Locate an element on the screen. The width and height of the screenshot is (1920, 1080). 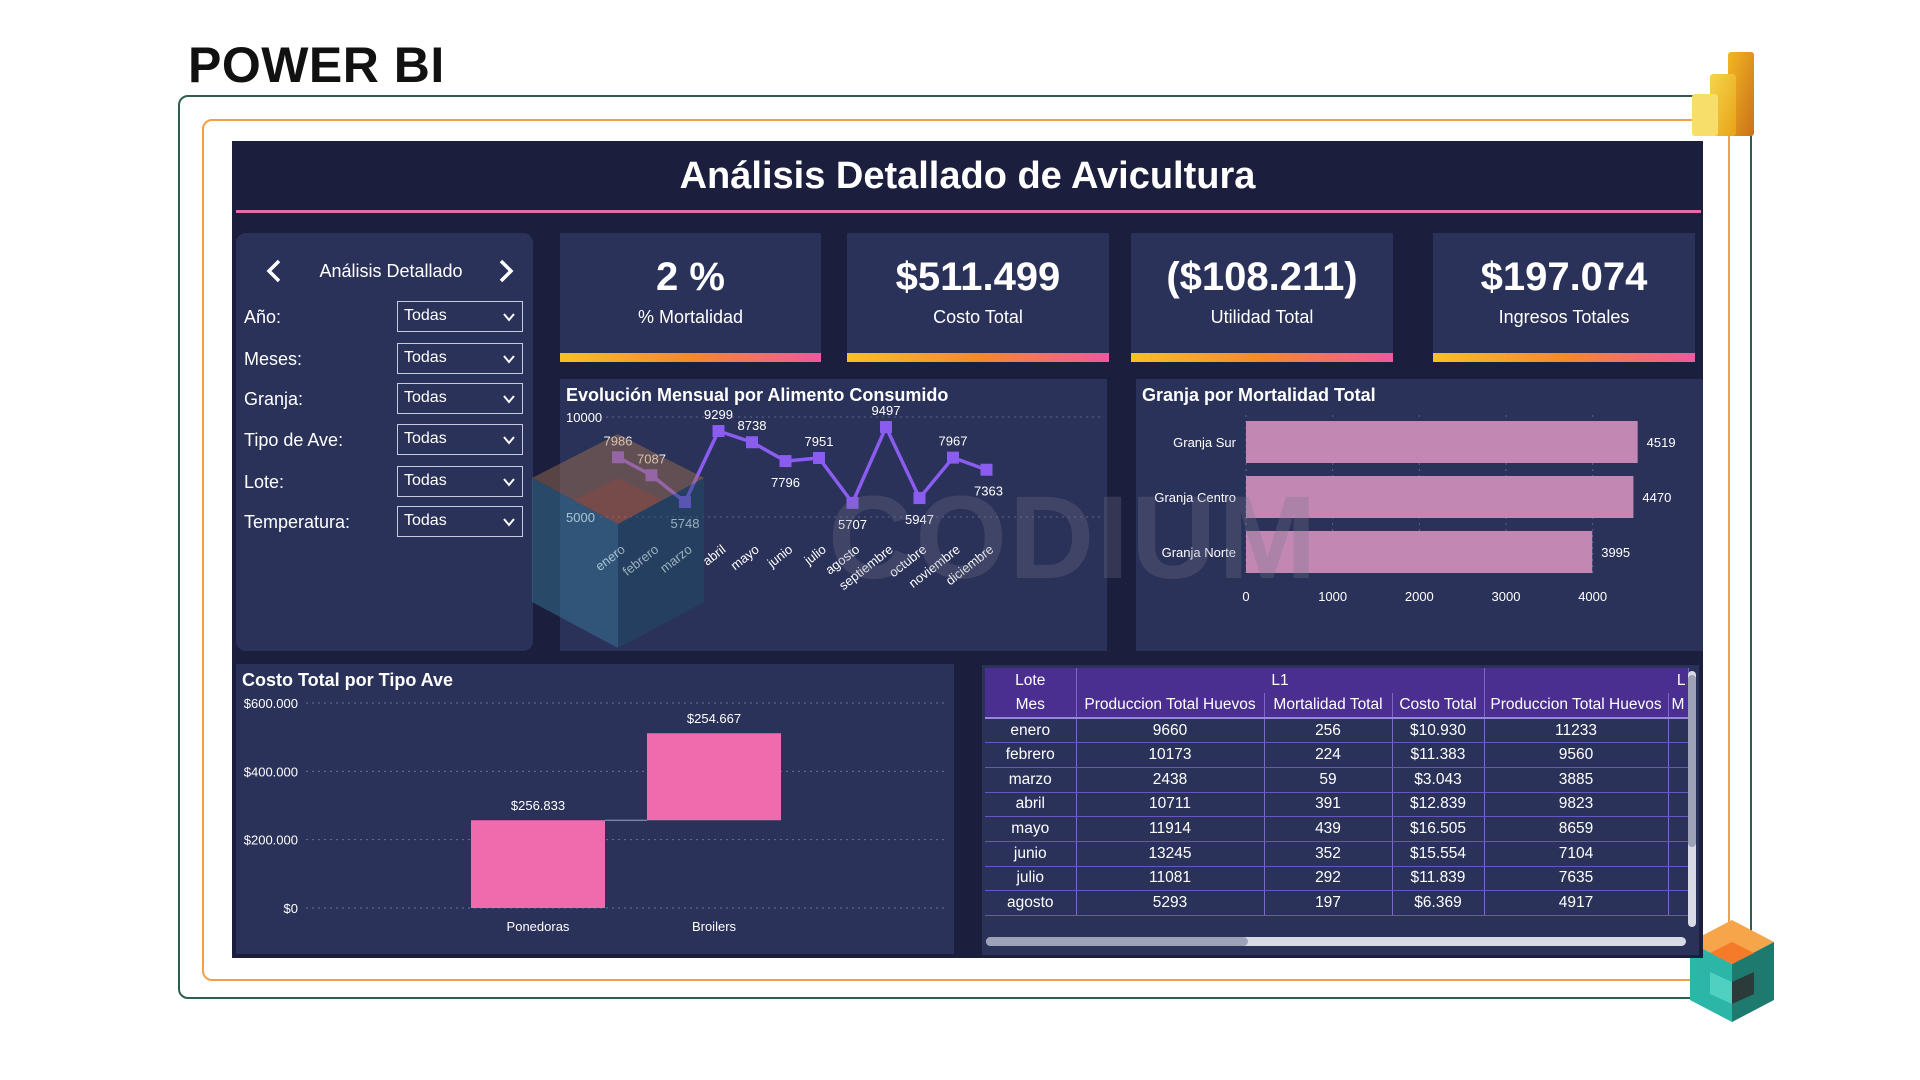
kpi-label: Ingresos Totales is located at coordinates (1564, 317).